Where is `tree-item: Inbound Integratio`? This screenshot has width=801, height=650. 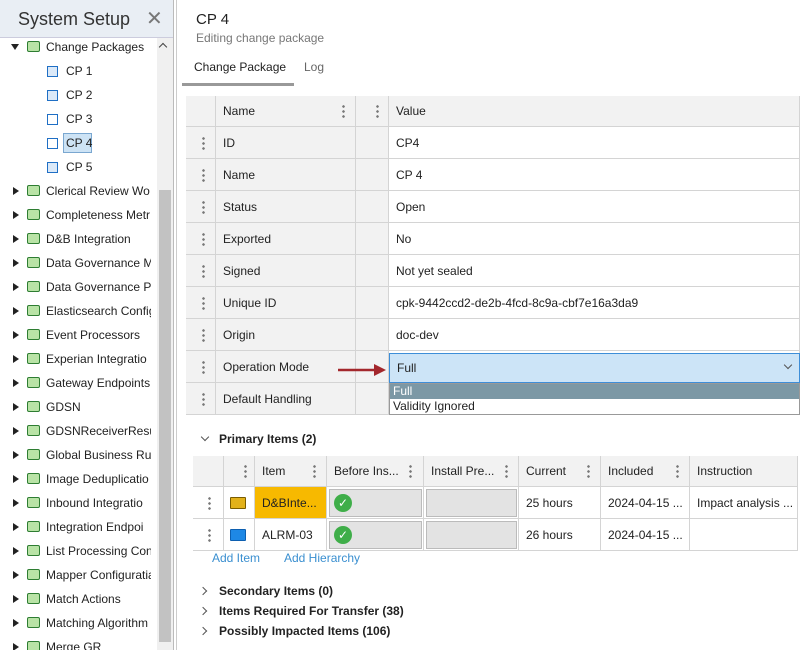
tree-item: Inbound Integratio is located at coordinates (94, 503).